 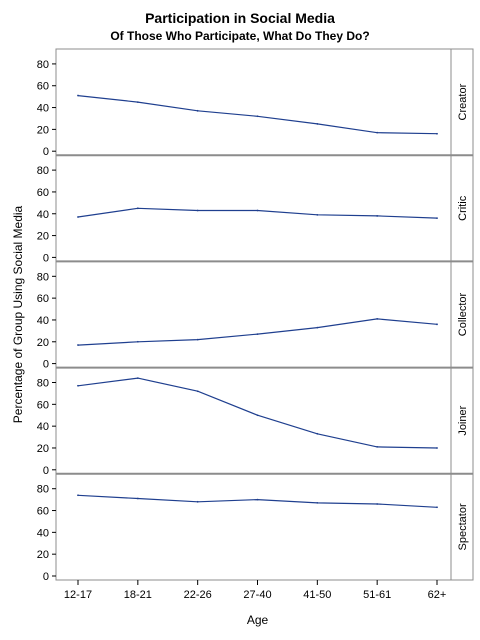 I want to click on panel-label-joiner: Joiner, so click(x=463, y=420).